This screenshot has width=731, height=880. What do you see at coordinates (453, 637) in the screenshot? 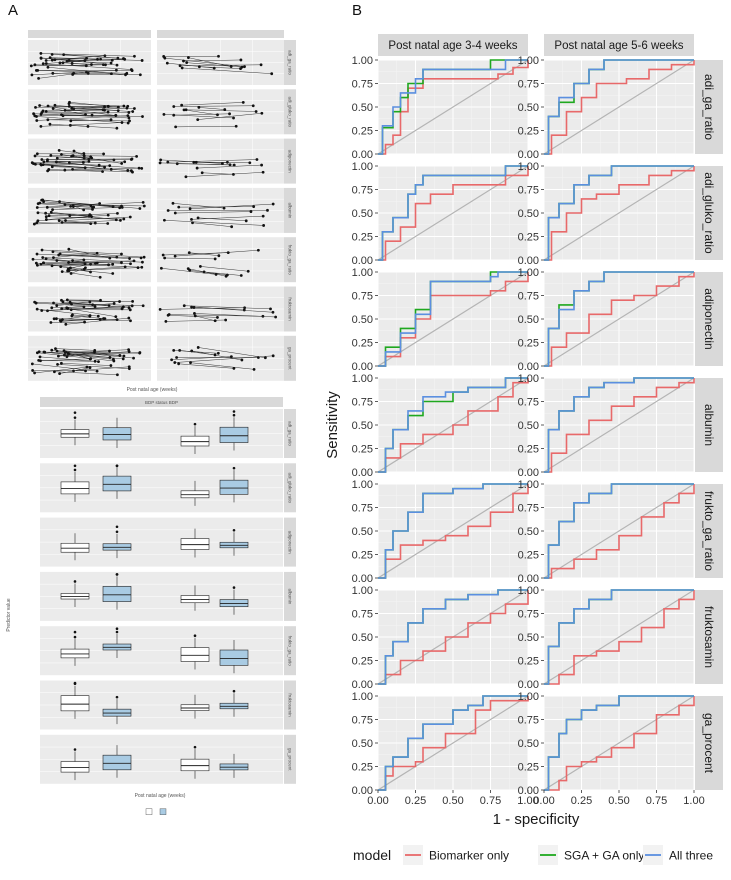
I see `roc-series-line` at bounding box center [453, 637].